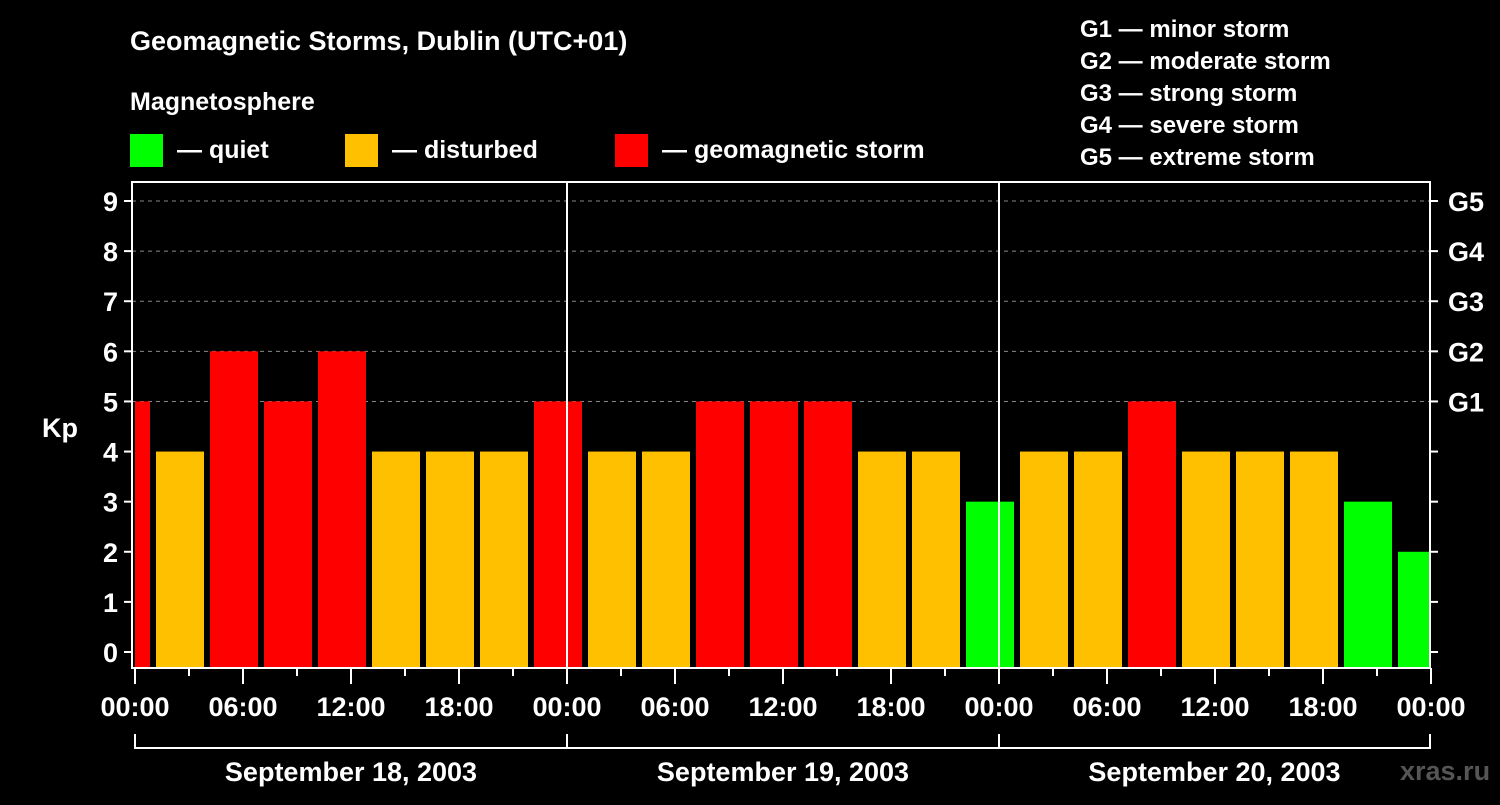 The image size is (1500, 805). I want to click on g-tick-label: G5, so click(1466, 202).